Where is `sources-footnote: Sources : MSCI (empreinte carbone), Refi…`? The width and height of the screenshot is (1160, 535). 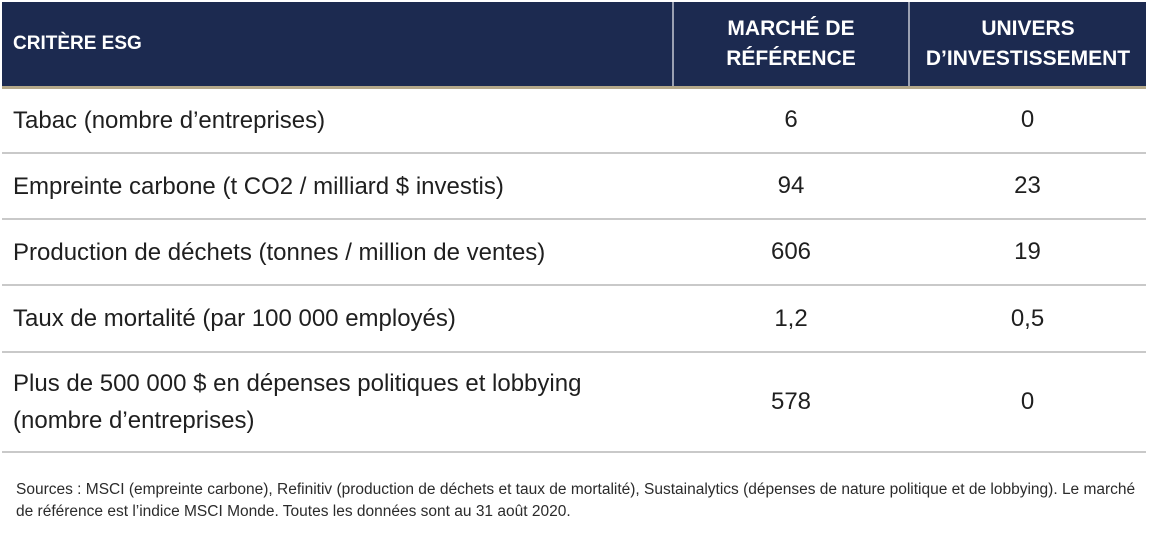
sources-footnote: Sources : MSCI (empreinte carbone), Refi… is located at coordinates (576, 500).